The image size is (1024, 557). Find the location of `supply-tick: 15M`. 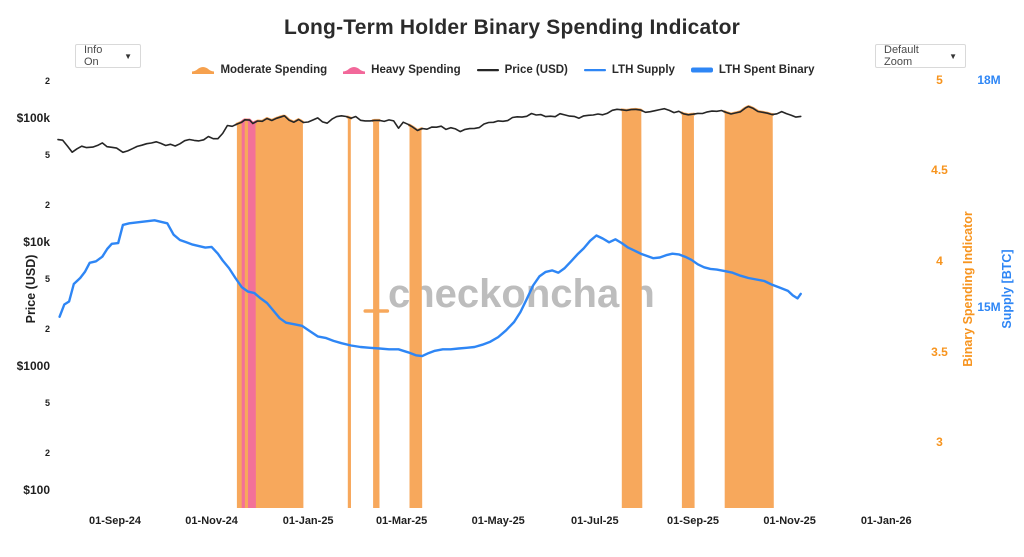

supply-tick: 15M is located at coordinates (989, 307).